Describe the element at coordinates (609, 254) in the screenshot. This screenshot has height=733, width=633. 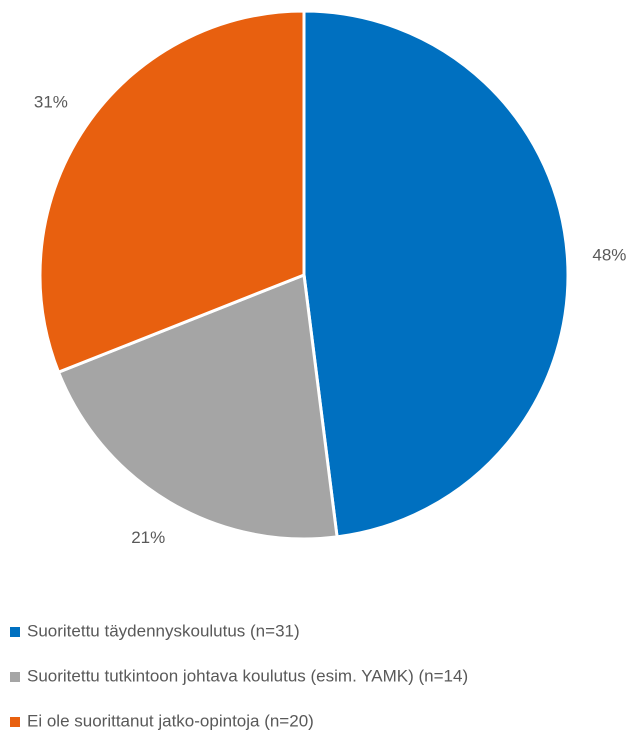
I see `data-label: 48%` at that location.